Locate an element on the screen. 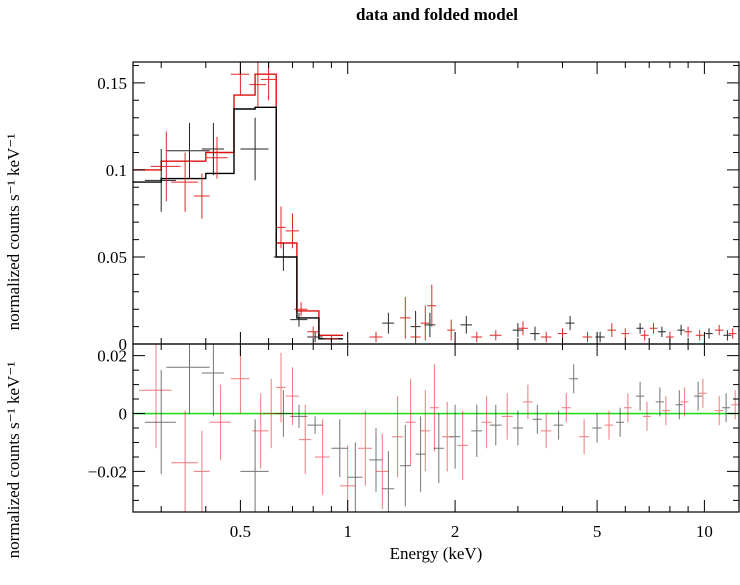 Image resolution: width=740 pixels, height=585 pixels. top-model-lines is located at coordinates (238, 206).